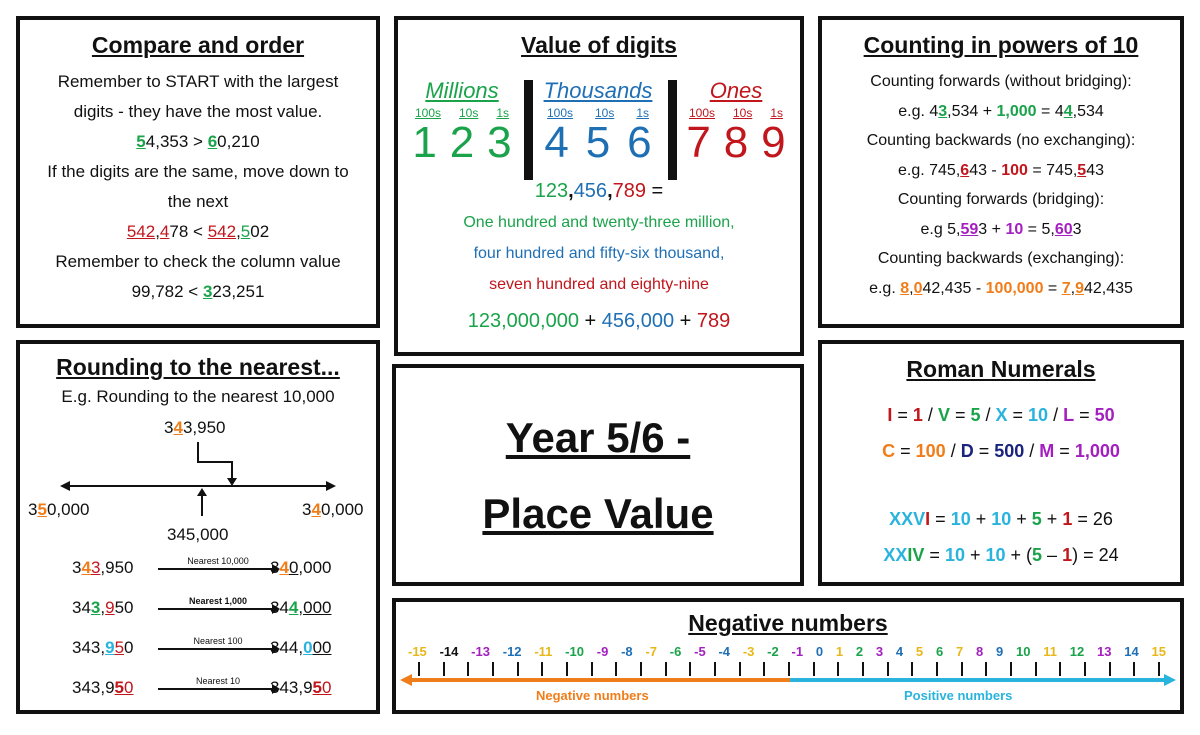 The image size is (1200, 735). Describe the element at coordinates (198, 231) in the screenshot. I see `compare-example-2: 542,478 < 542,502` at that location.